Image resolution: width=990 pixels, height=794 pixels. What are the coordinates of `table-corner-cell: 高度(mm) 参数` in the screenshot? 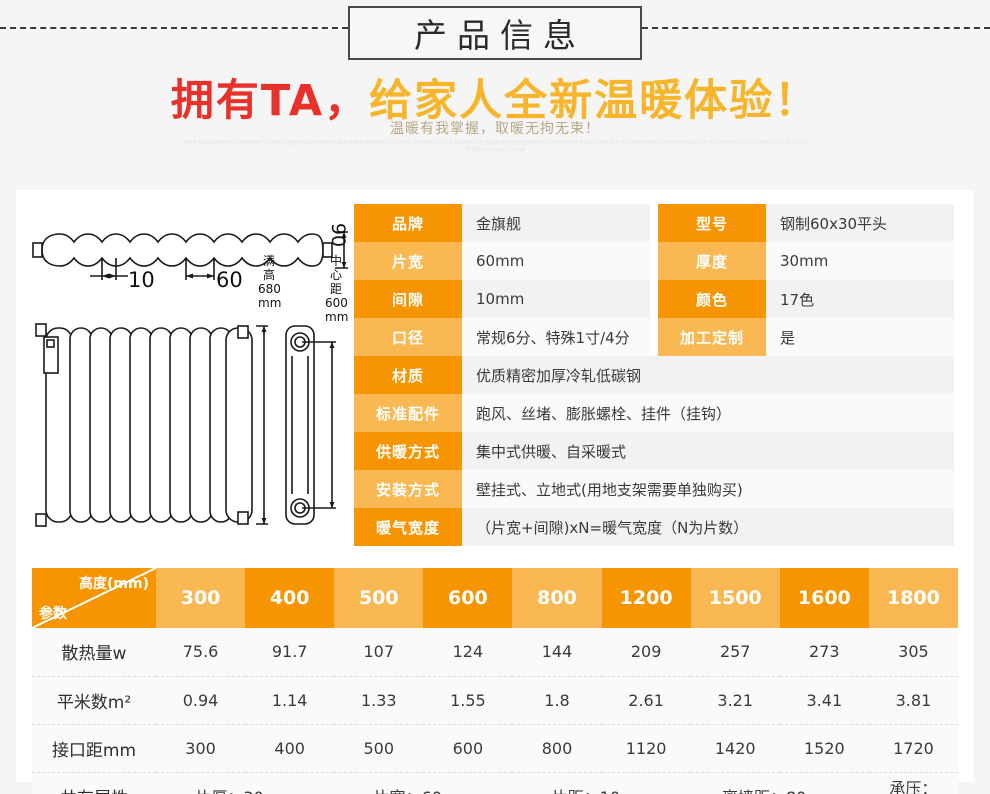 It's located at (94, 598).